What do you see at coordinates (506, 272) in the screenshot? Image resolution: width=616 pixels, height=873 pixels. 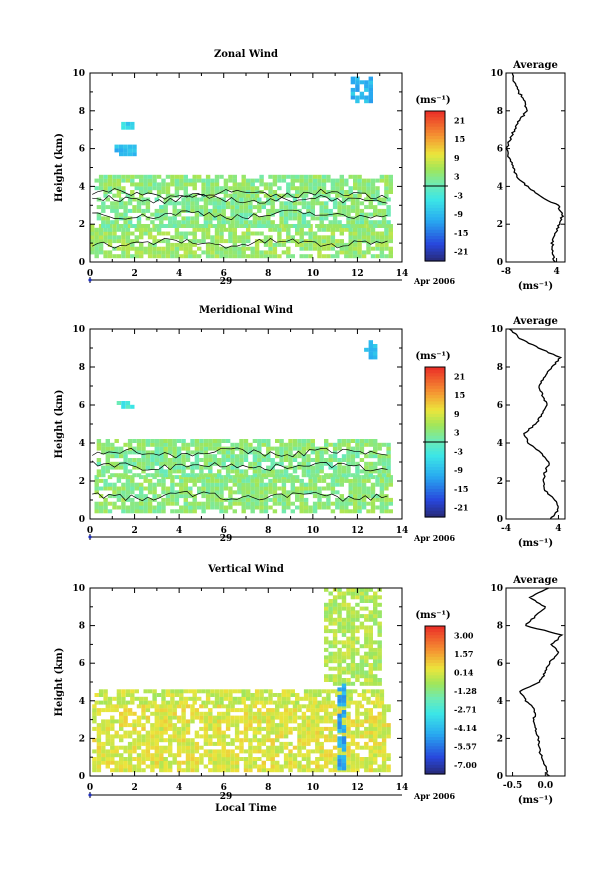 I see `average-x-tick-label: -8` at bounding box center [506, 272].